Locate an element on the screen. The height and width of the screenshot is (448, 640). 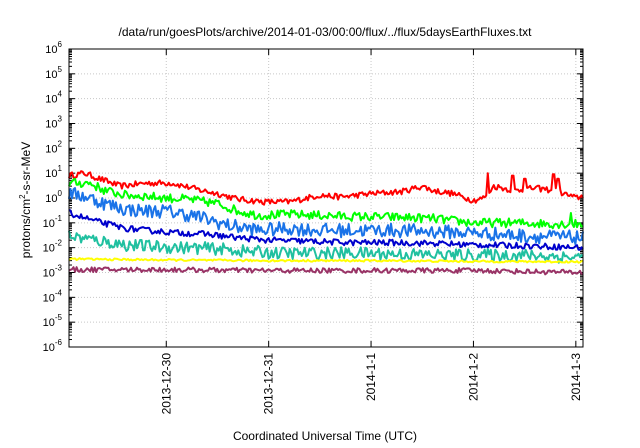
y-axis-label: protons/cm2-s-sr-MeV is located at coordinates (25, 200).